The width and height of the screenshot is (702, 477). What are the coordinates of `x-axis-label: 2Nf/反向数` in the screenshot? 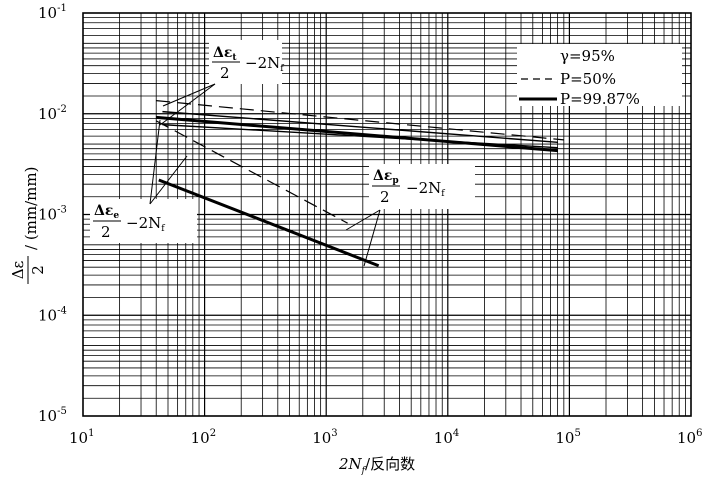 It's located at (376, 465).